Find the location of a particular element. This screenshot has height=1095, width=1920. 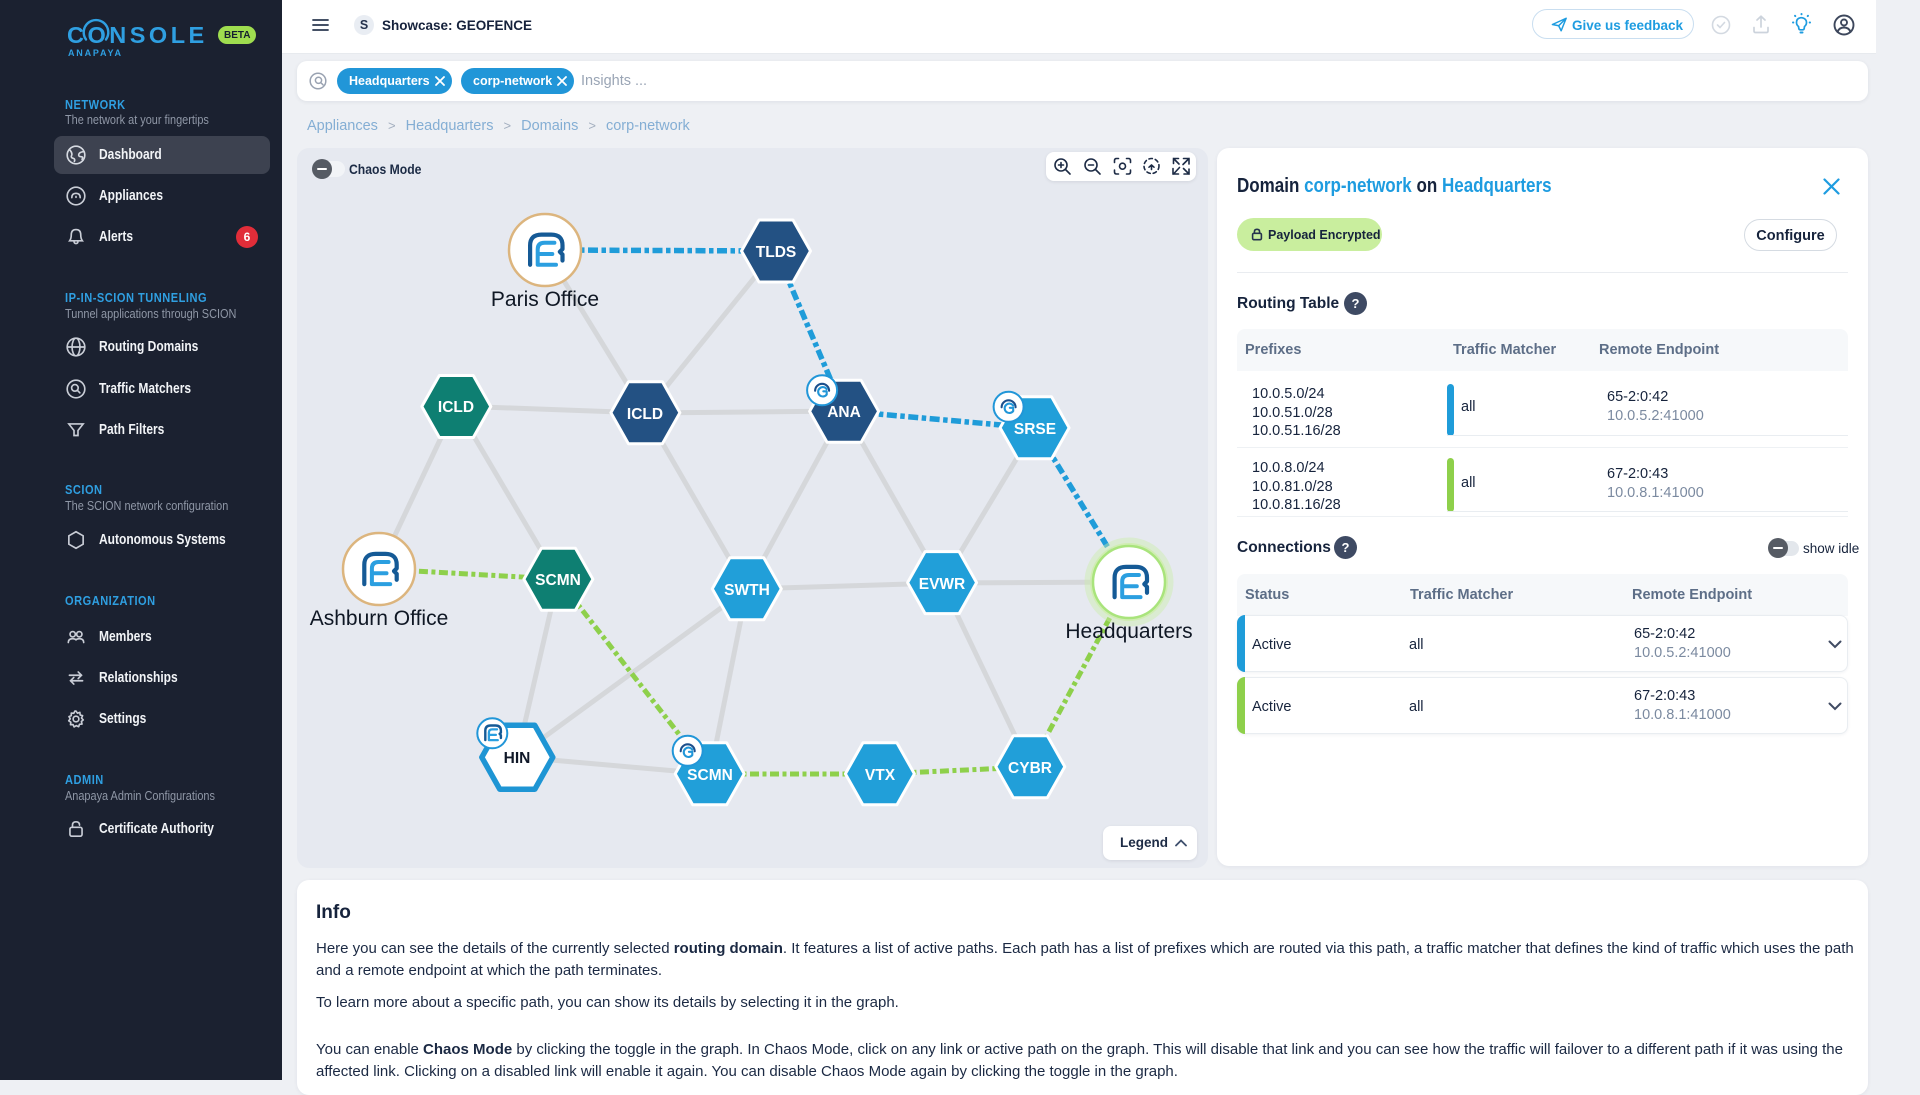

svg-text: ANA is located at coordinates (844, 412).